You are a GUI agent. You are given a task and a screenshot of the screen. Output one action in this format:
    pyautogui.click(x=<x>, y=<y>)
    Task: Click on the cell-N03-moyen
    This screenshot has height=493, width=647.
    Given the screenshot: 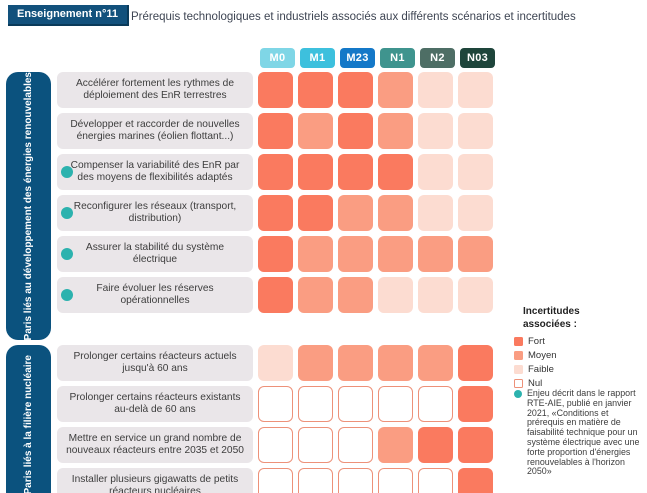 What is the action you would take?
    pyautogui.click(x=475, y=254)
    